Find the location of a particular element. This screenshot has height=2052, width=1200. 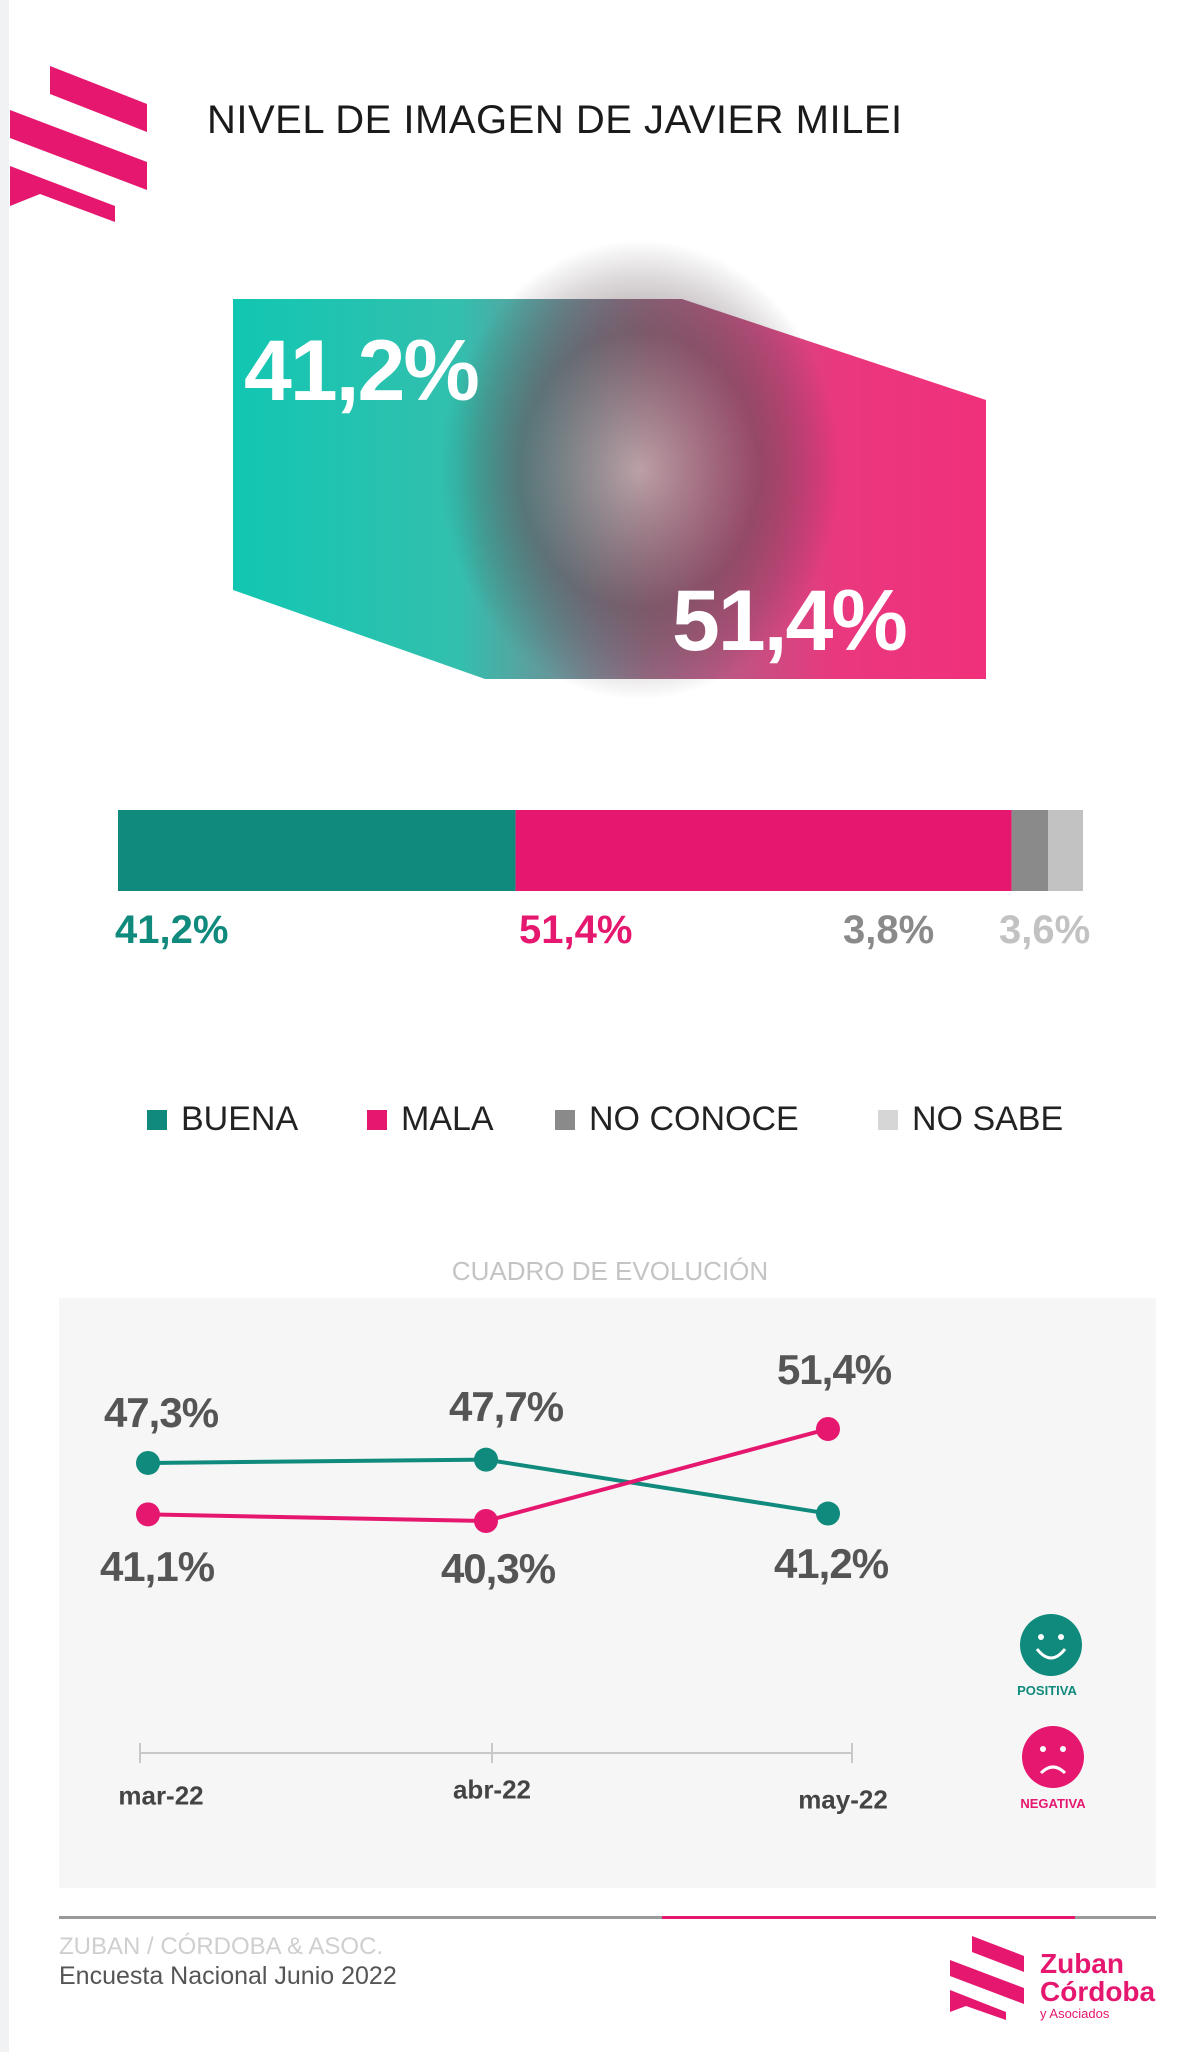

smiley-positive-icon is located at coordinates (1051, 1645).